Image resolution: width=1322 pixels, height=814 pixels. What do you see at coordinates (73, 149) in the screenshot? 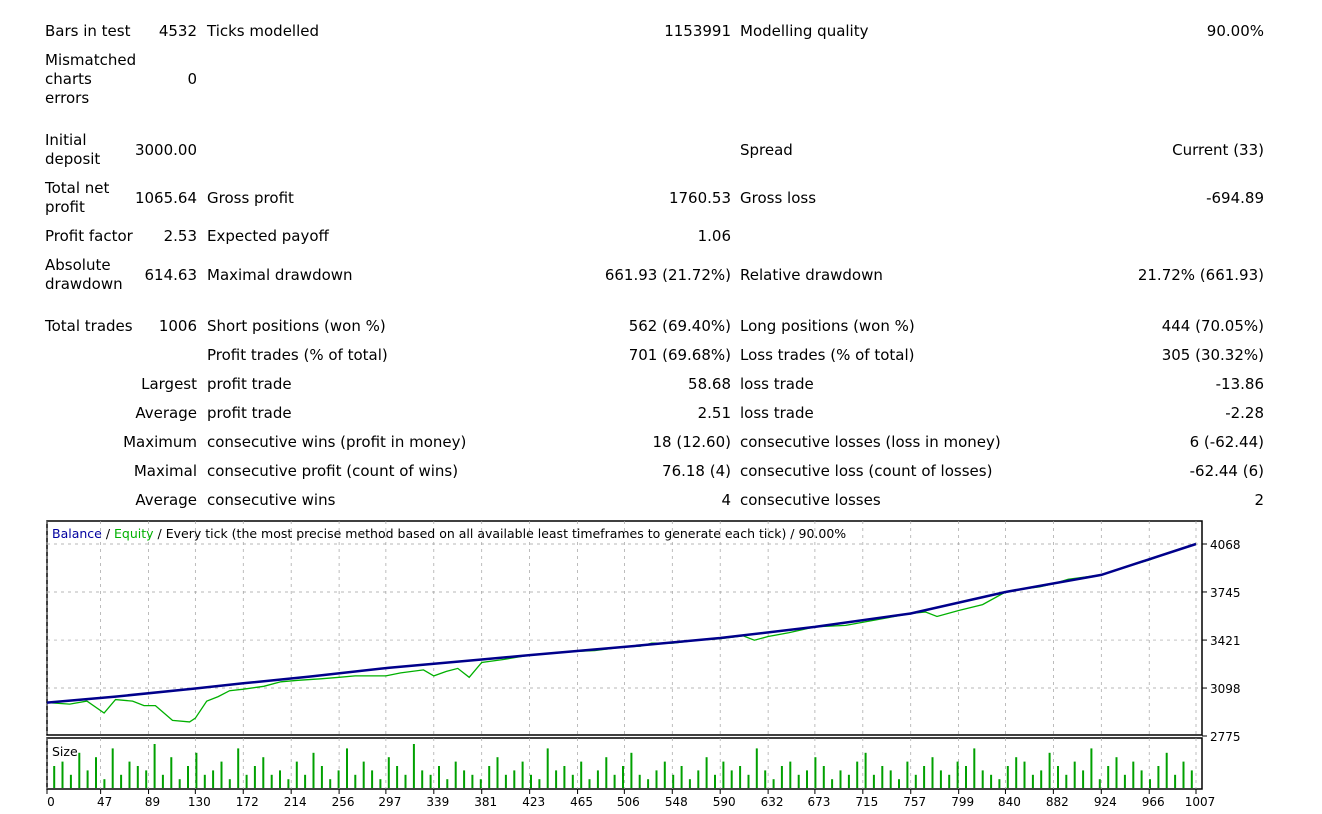
I see `initial-deposit-label: Initial deposit` at bounding box center [73, 149].